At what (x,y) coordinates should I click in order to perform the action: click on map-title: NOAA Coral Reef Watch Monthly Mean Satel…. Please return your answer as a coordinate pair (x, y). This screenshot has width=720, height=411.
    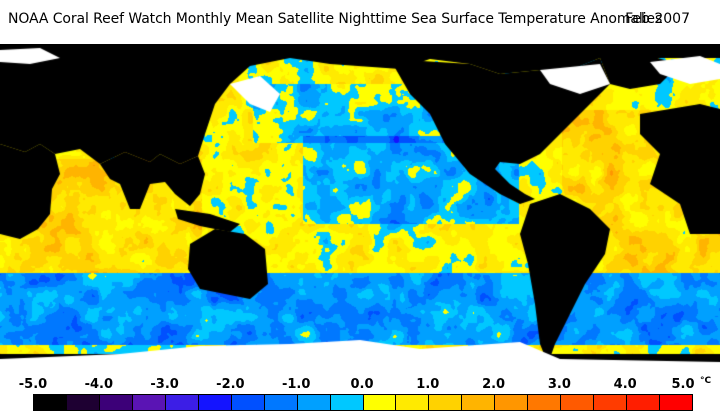
    Looking at the image, I should click on (335, 19).